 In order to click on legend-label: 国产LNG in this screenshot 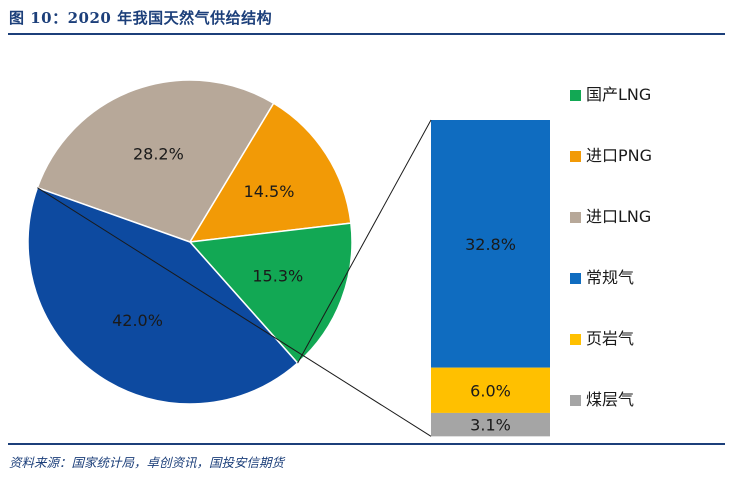, I will do `click(619, 94)`.